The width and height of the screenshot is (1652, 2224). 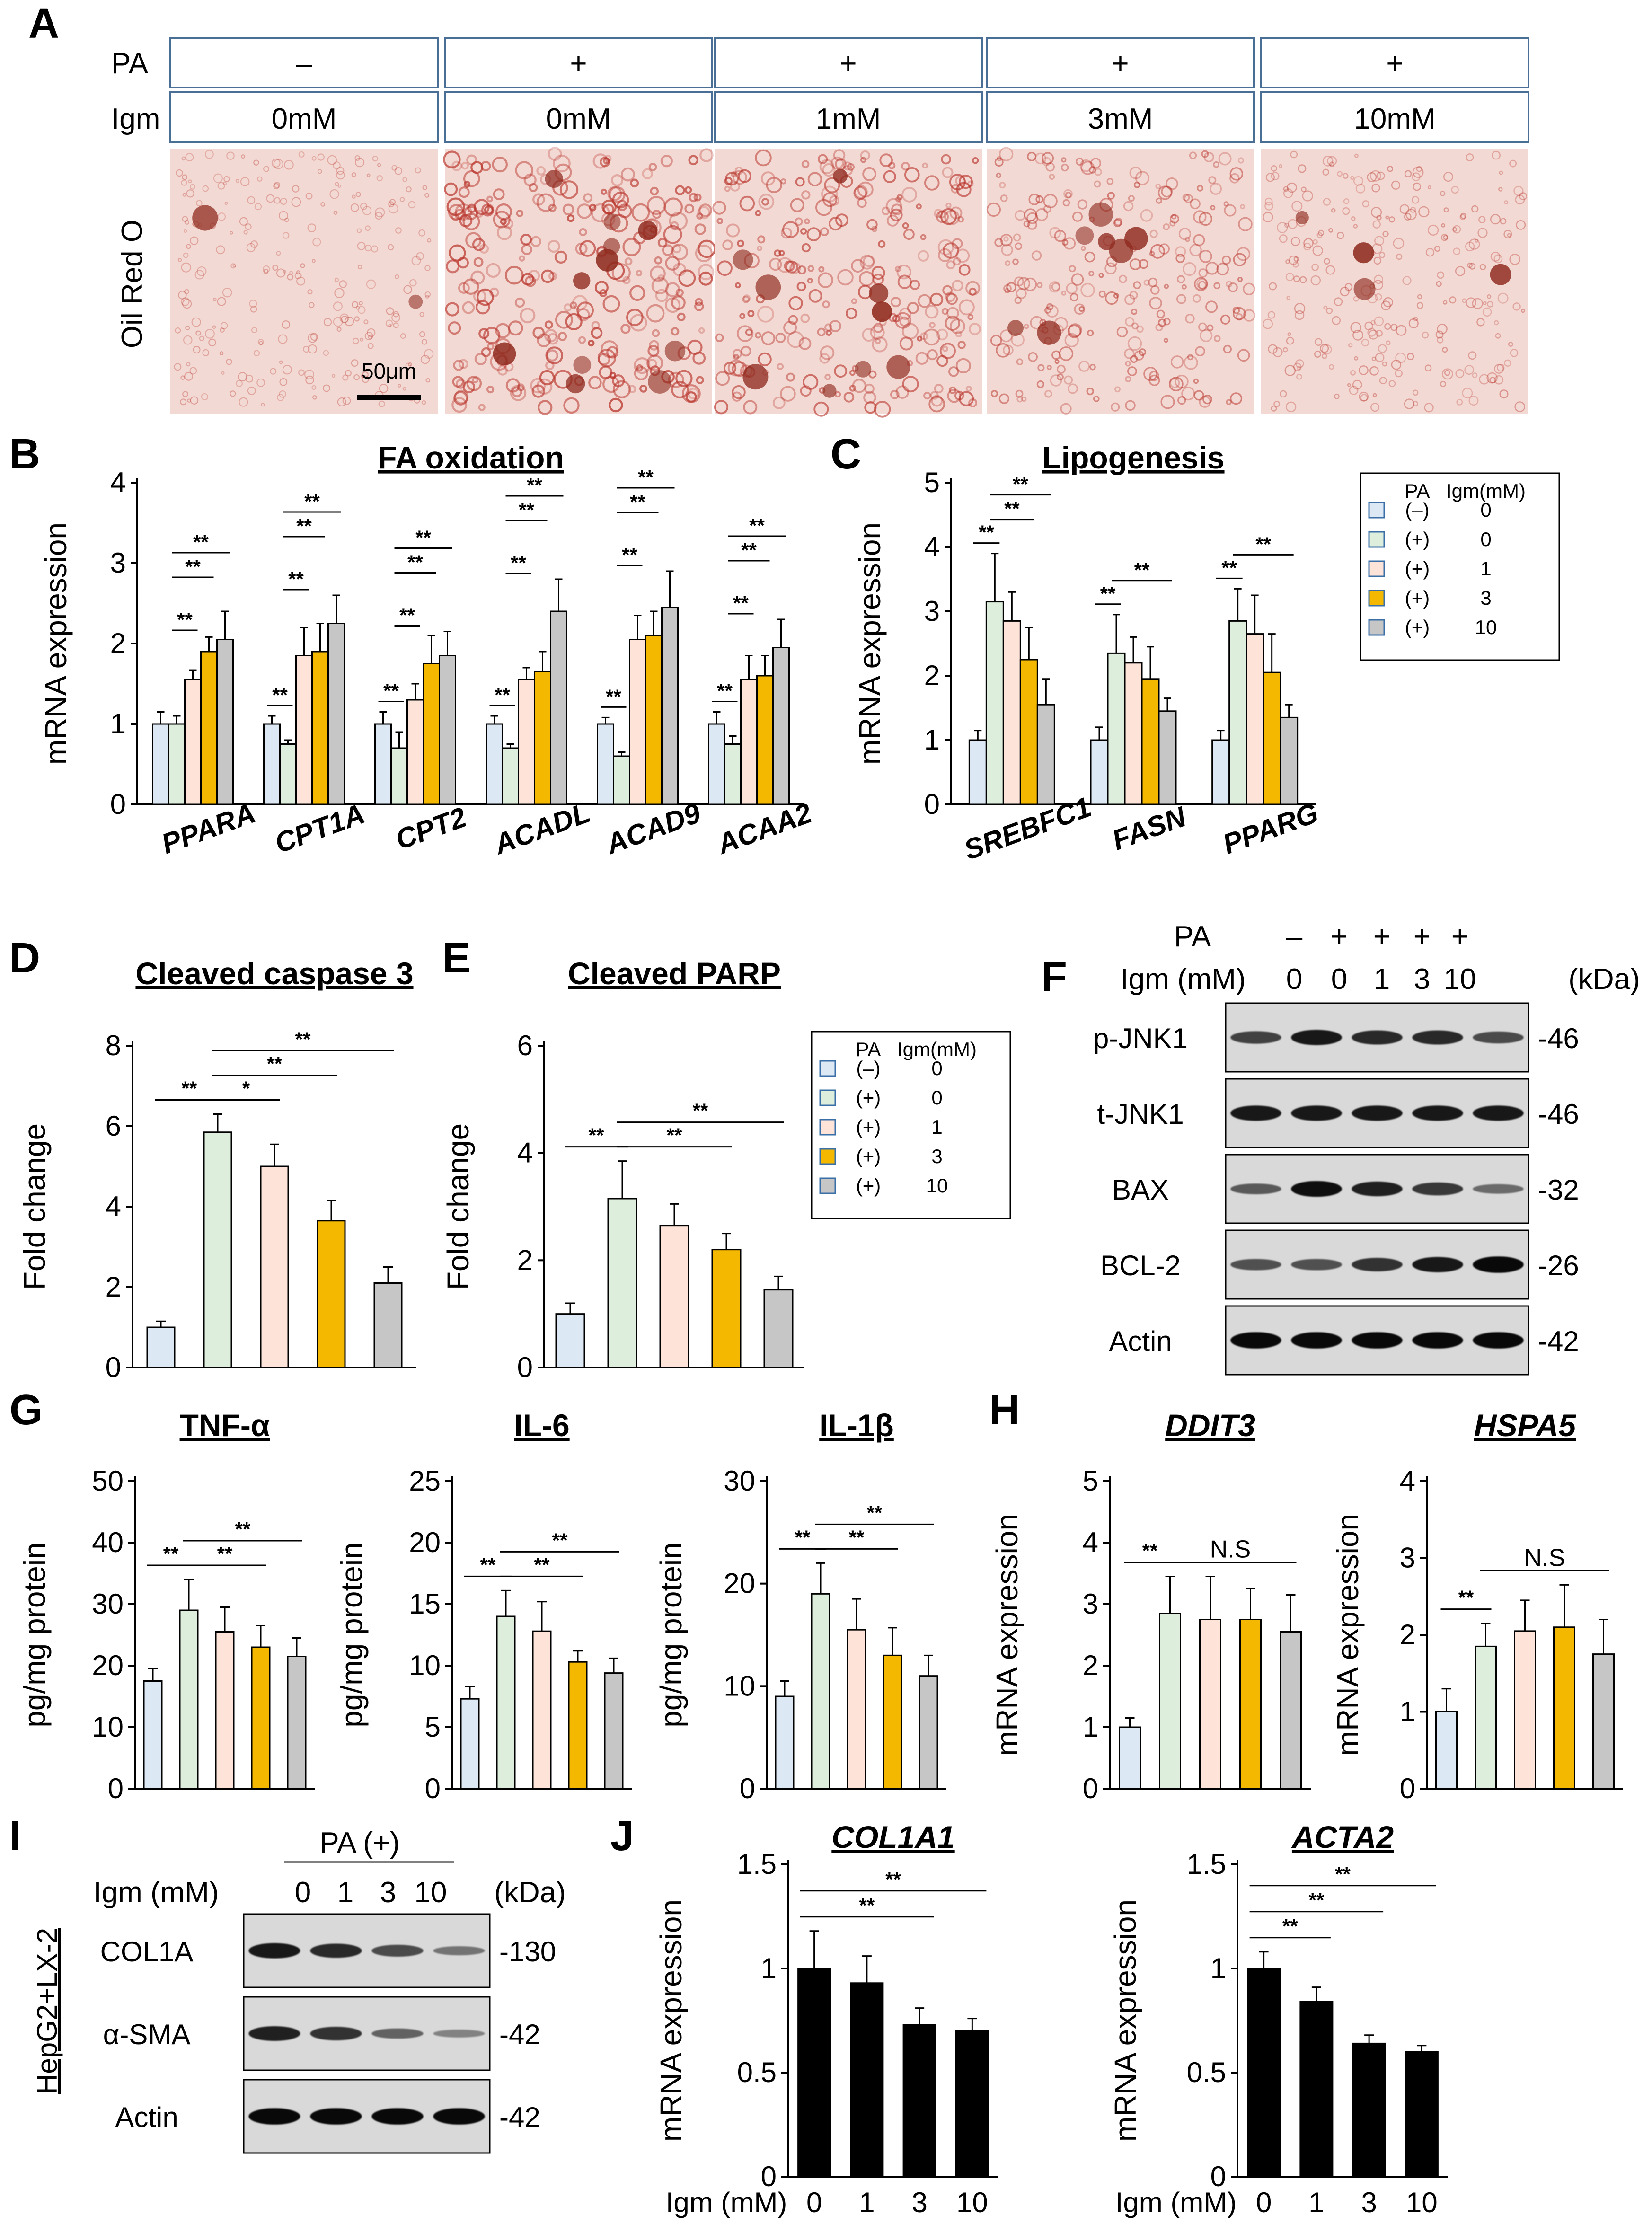 I want to click on significance-label: *, so click(x=246, y=1088).